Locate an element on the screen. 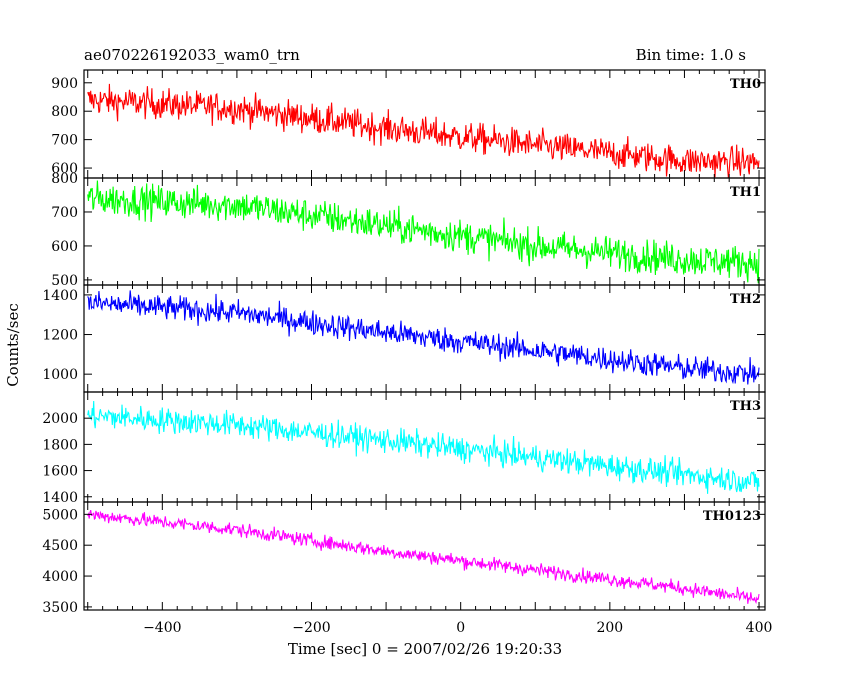 The width and height of the screenshot is (850, 680). panel-th1: 500 600 700 800 TH1 is located at coordinates (408, 230).